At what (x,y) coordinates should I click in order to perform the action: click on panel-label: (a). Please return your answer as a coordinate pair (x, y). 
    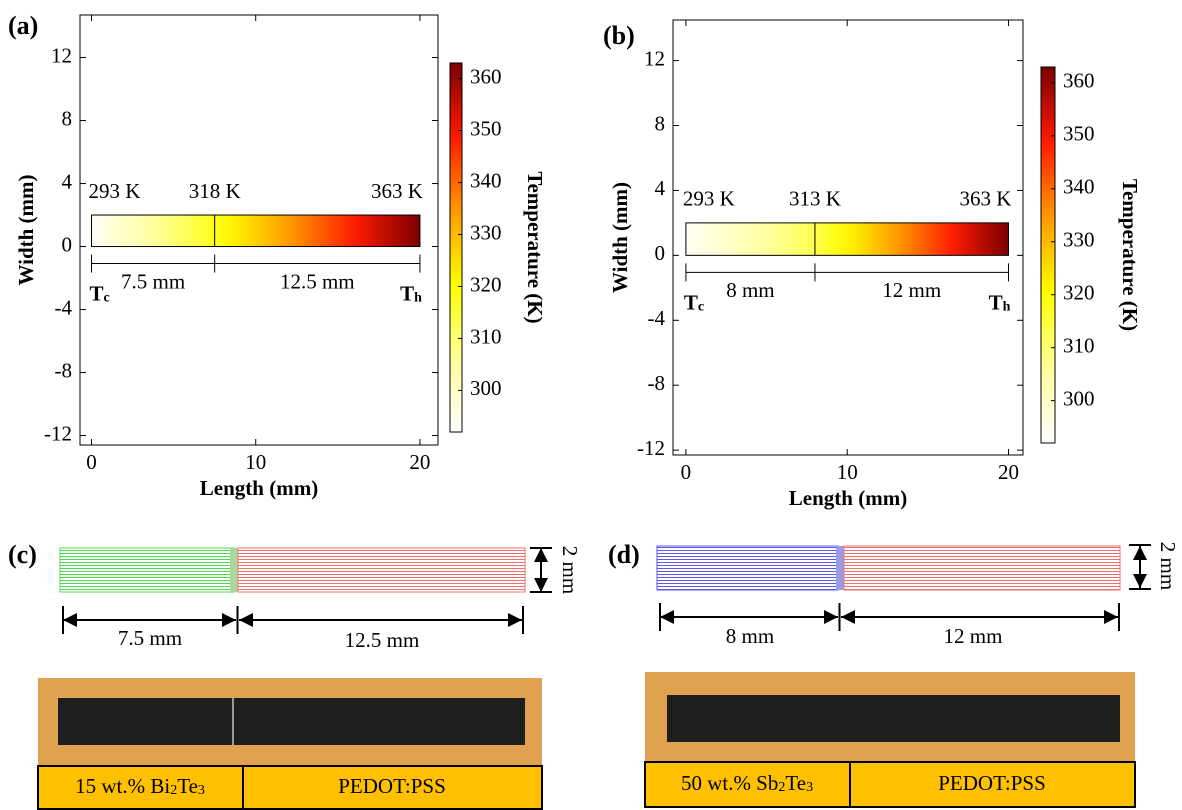
    Looking at the image, I should click on (23, 25).